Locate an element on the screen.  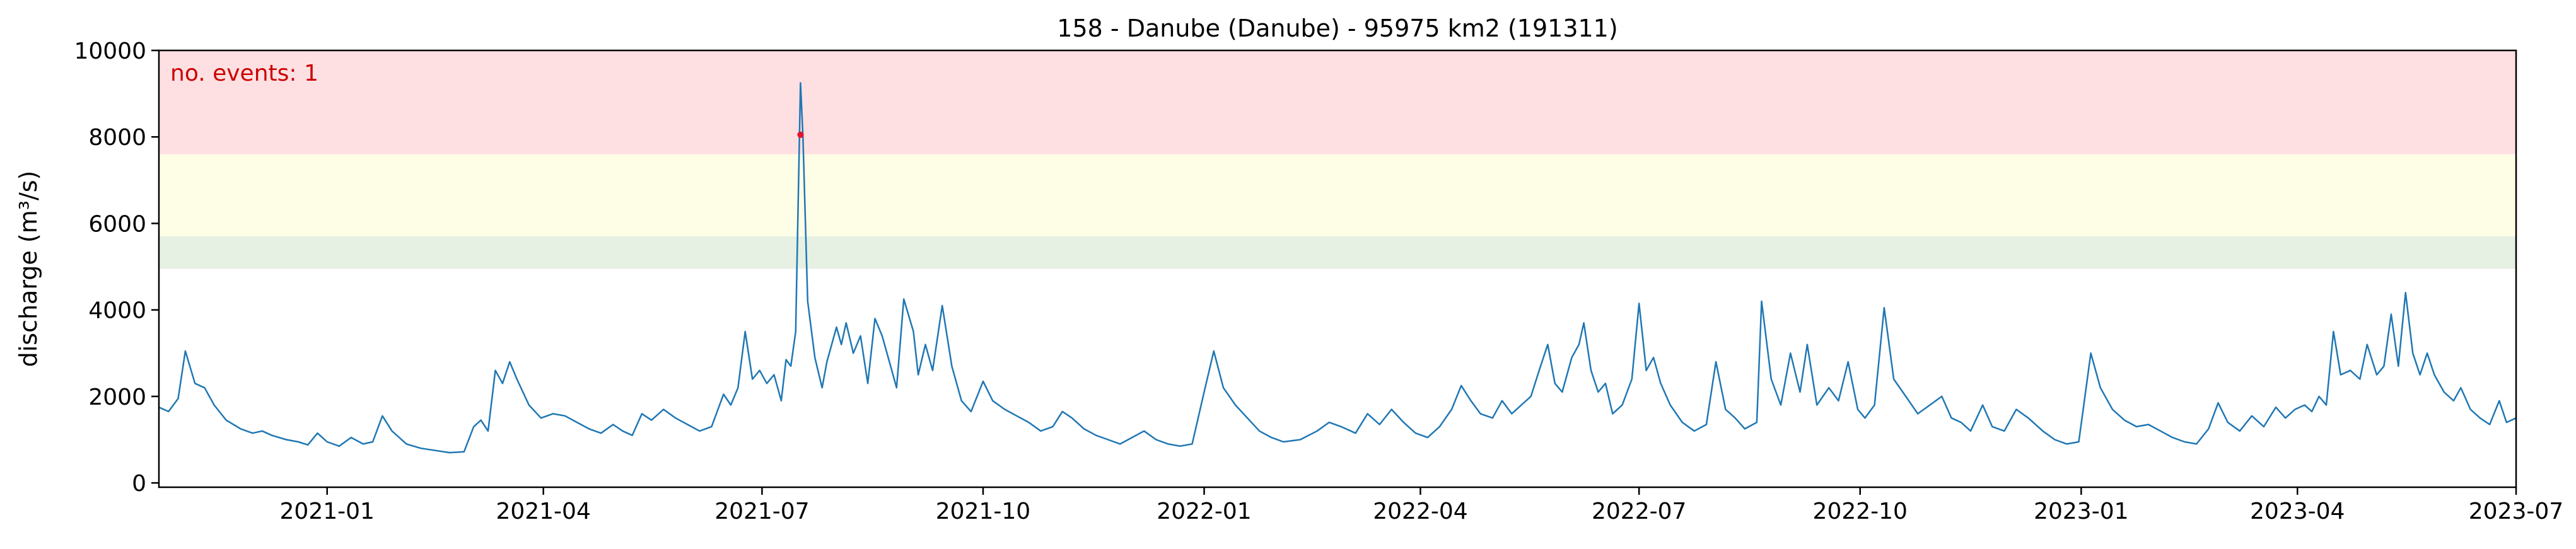
y-tick-label-1: 2000 is located at coordinates (117, 397).